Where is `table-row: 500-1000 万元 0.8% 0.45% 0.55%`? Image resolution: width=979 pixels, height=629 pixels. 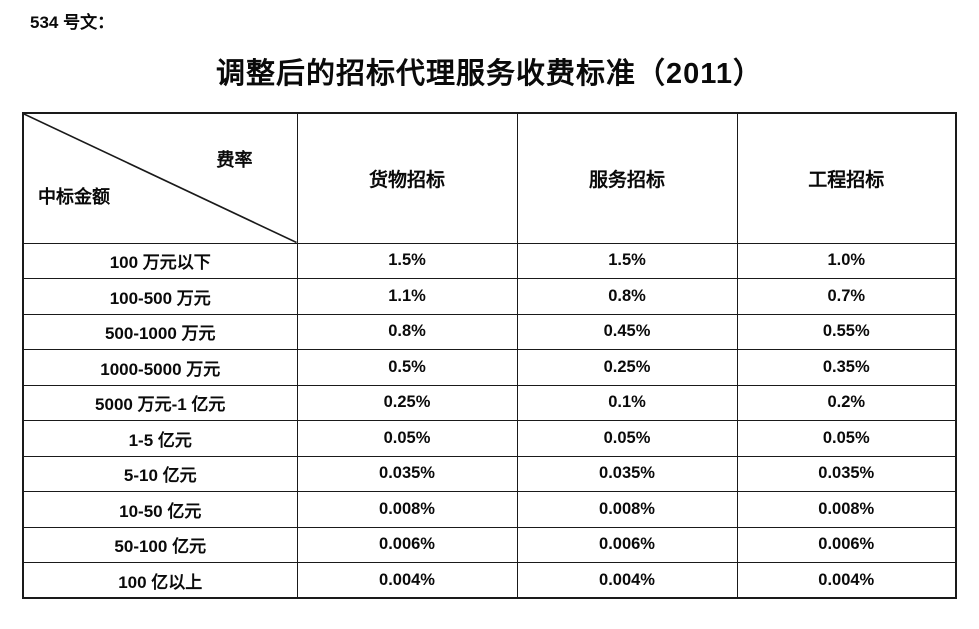 table-row: 500-1000 万元 0.8% 0.45% 0.55% is located at coordinates (489, 331).